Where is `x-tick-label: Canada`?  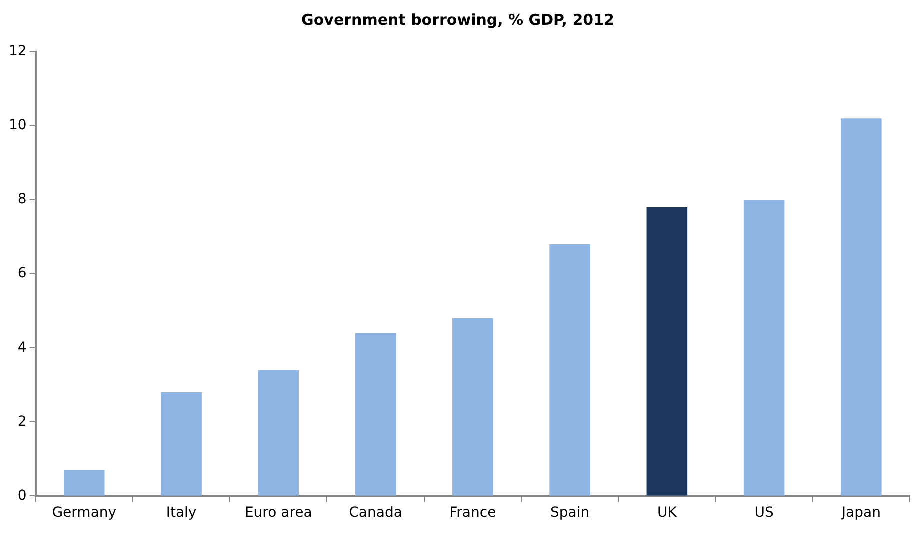
x-tick-label: Canada is located at coordinates (375, 513).